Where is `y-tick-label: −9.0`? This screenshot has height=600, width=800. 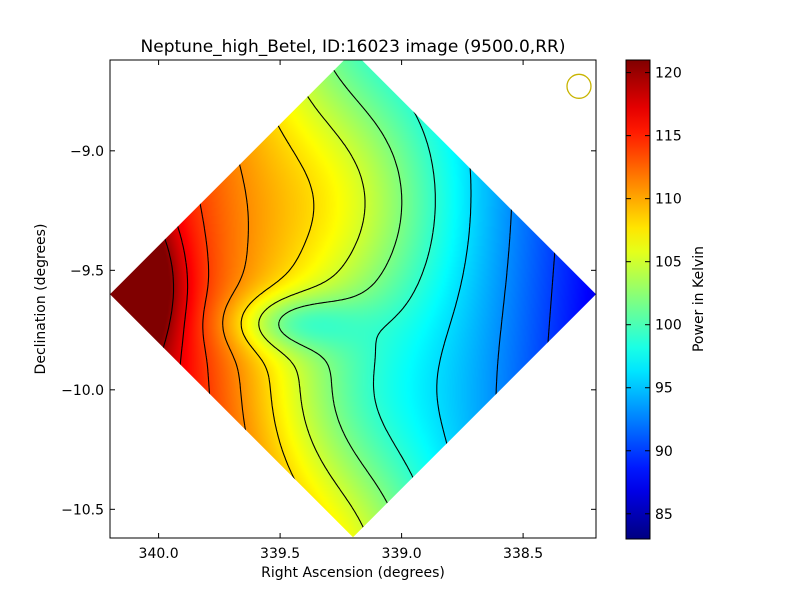
y-tick-label: −9.0 is located at coordinates (87, 152).